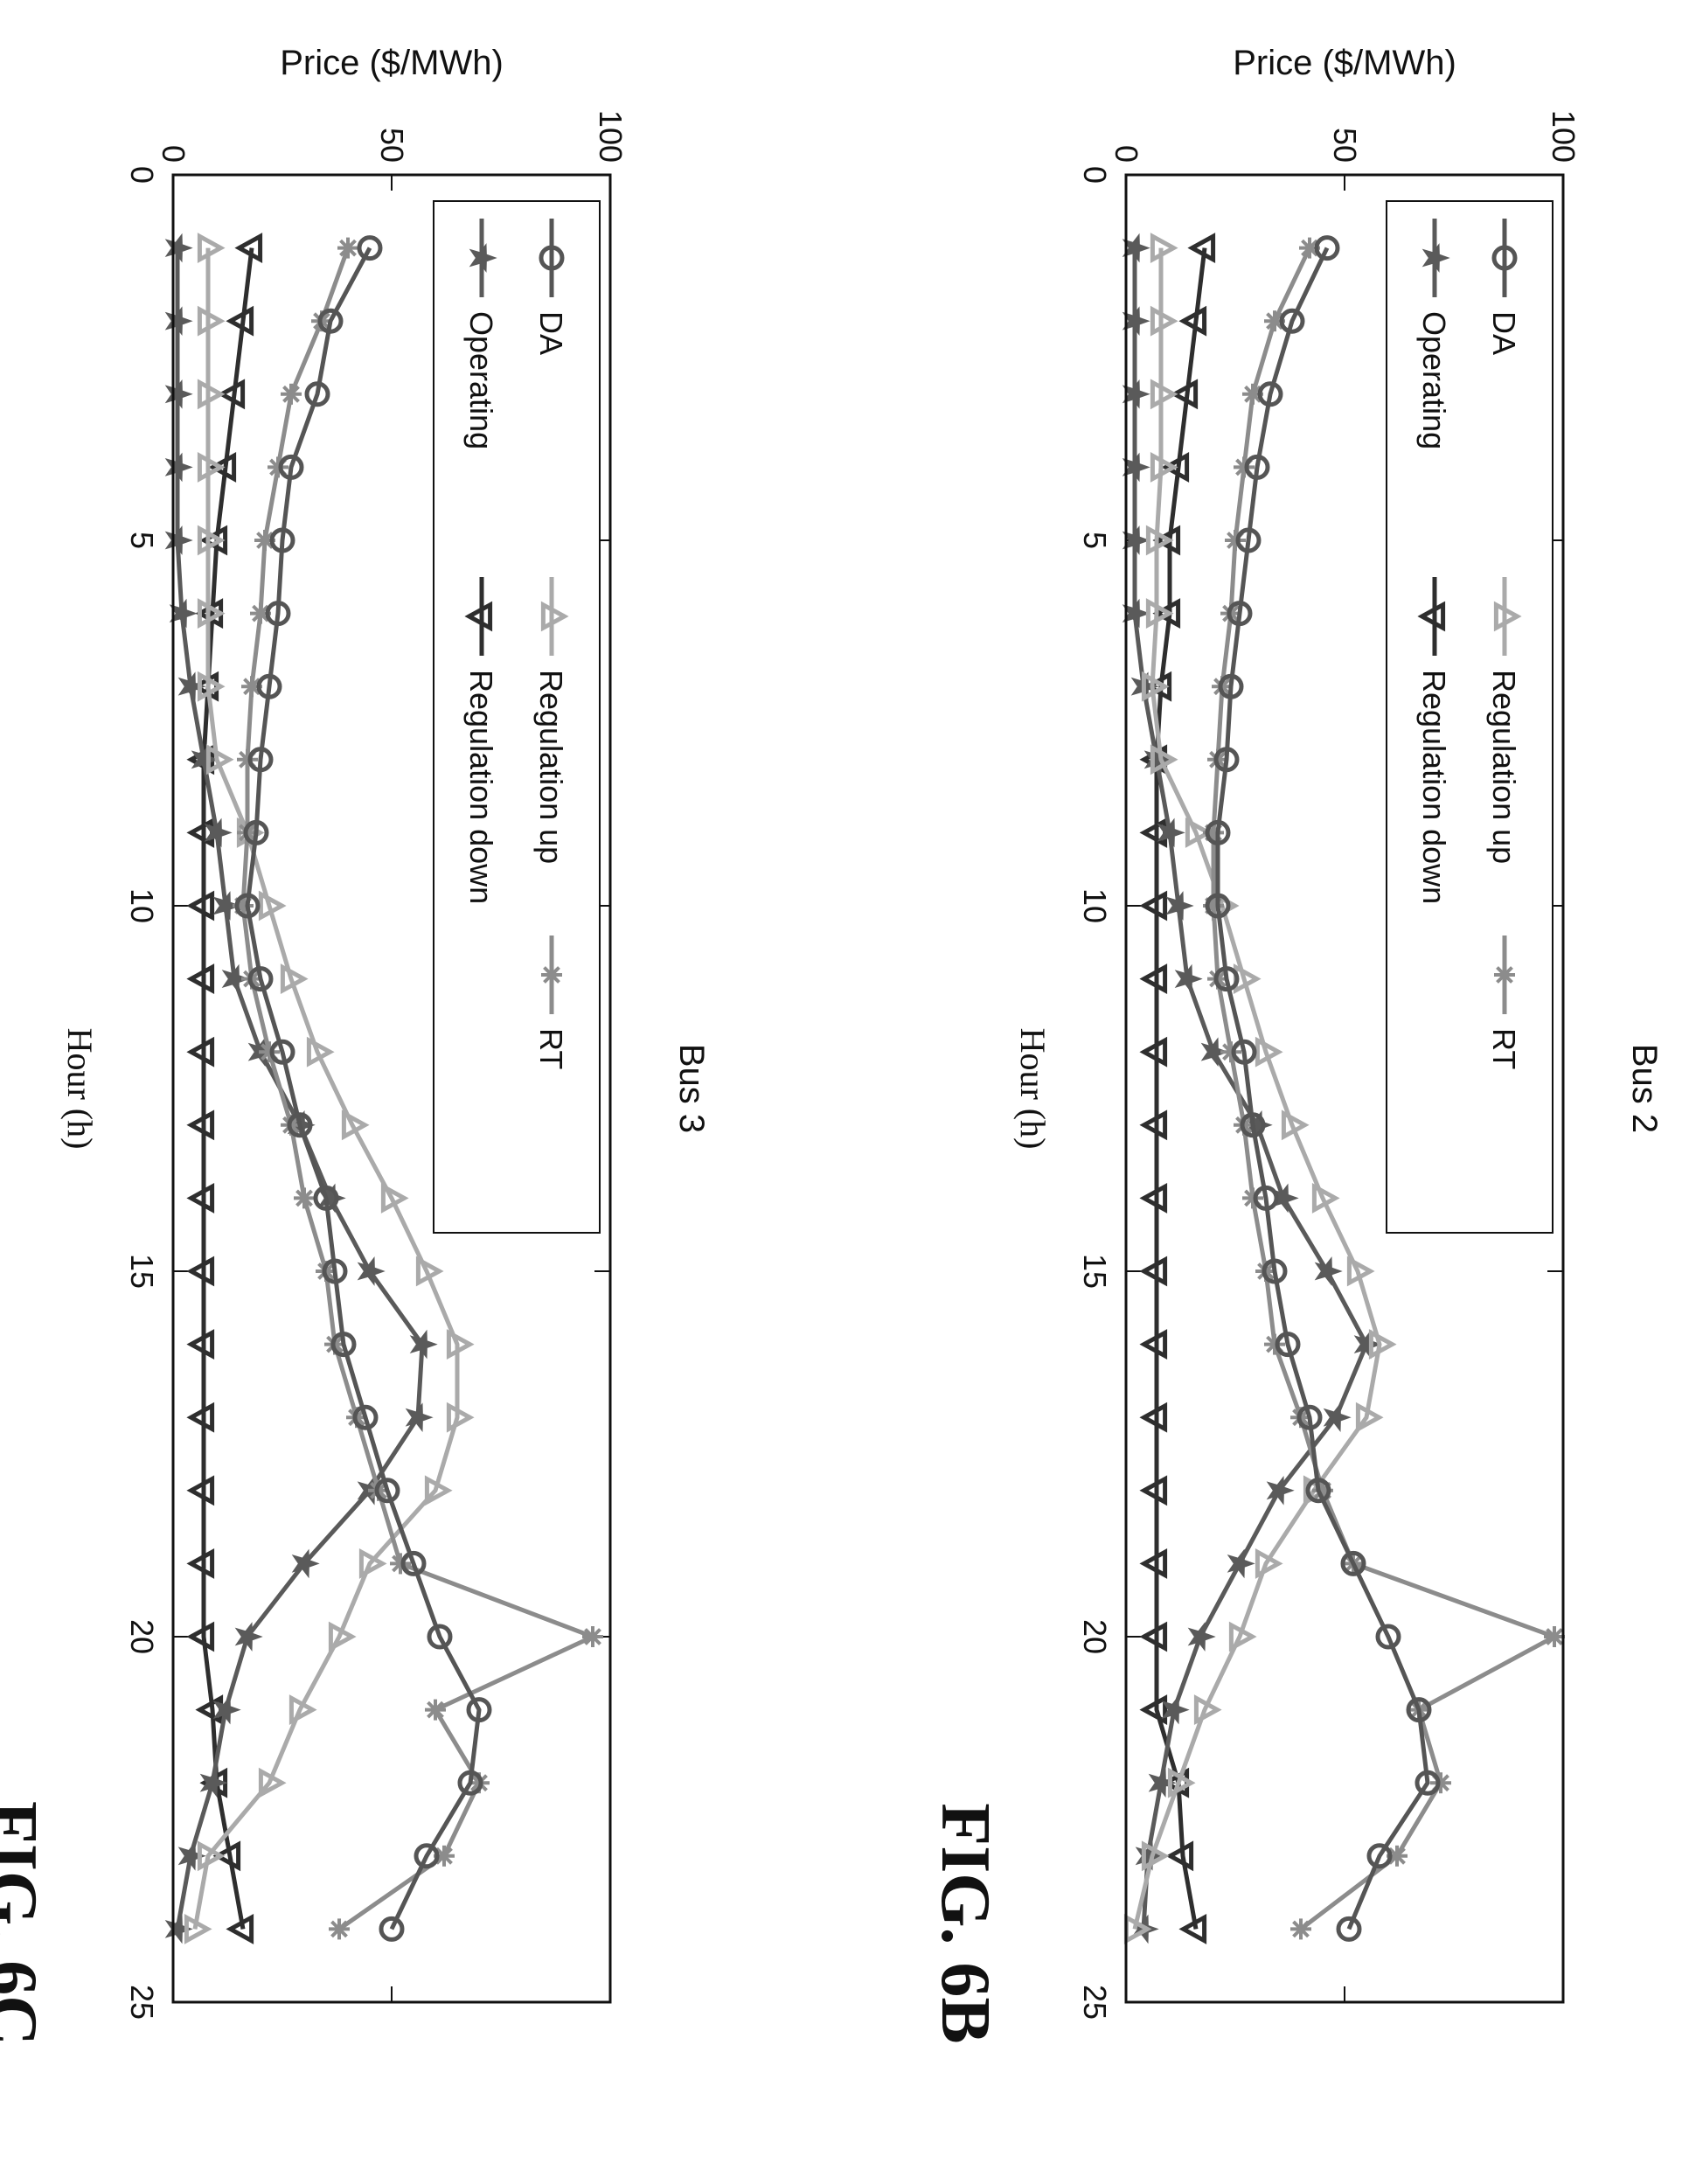  I want to click on legend-item-operating: Operating, so click(481, 334).